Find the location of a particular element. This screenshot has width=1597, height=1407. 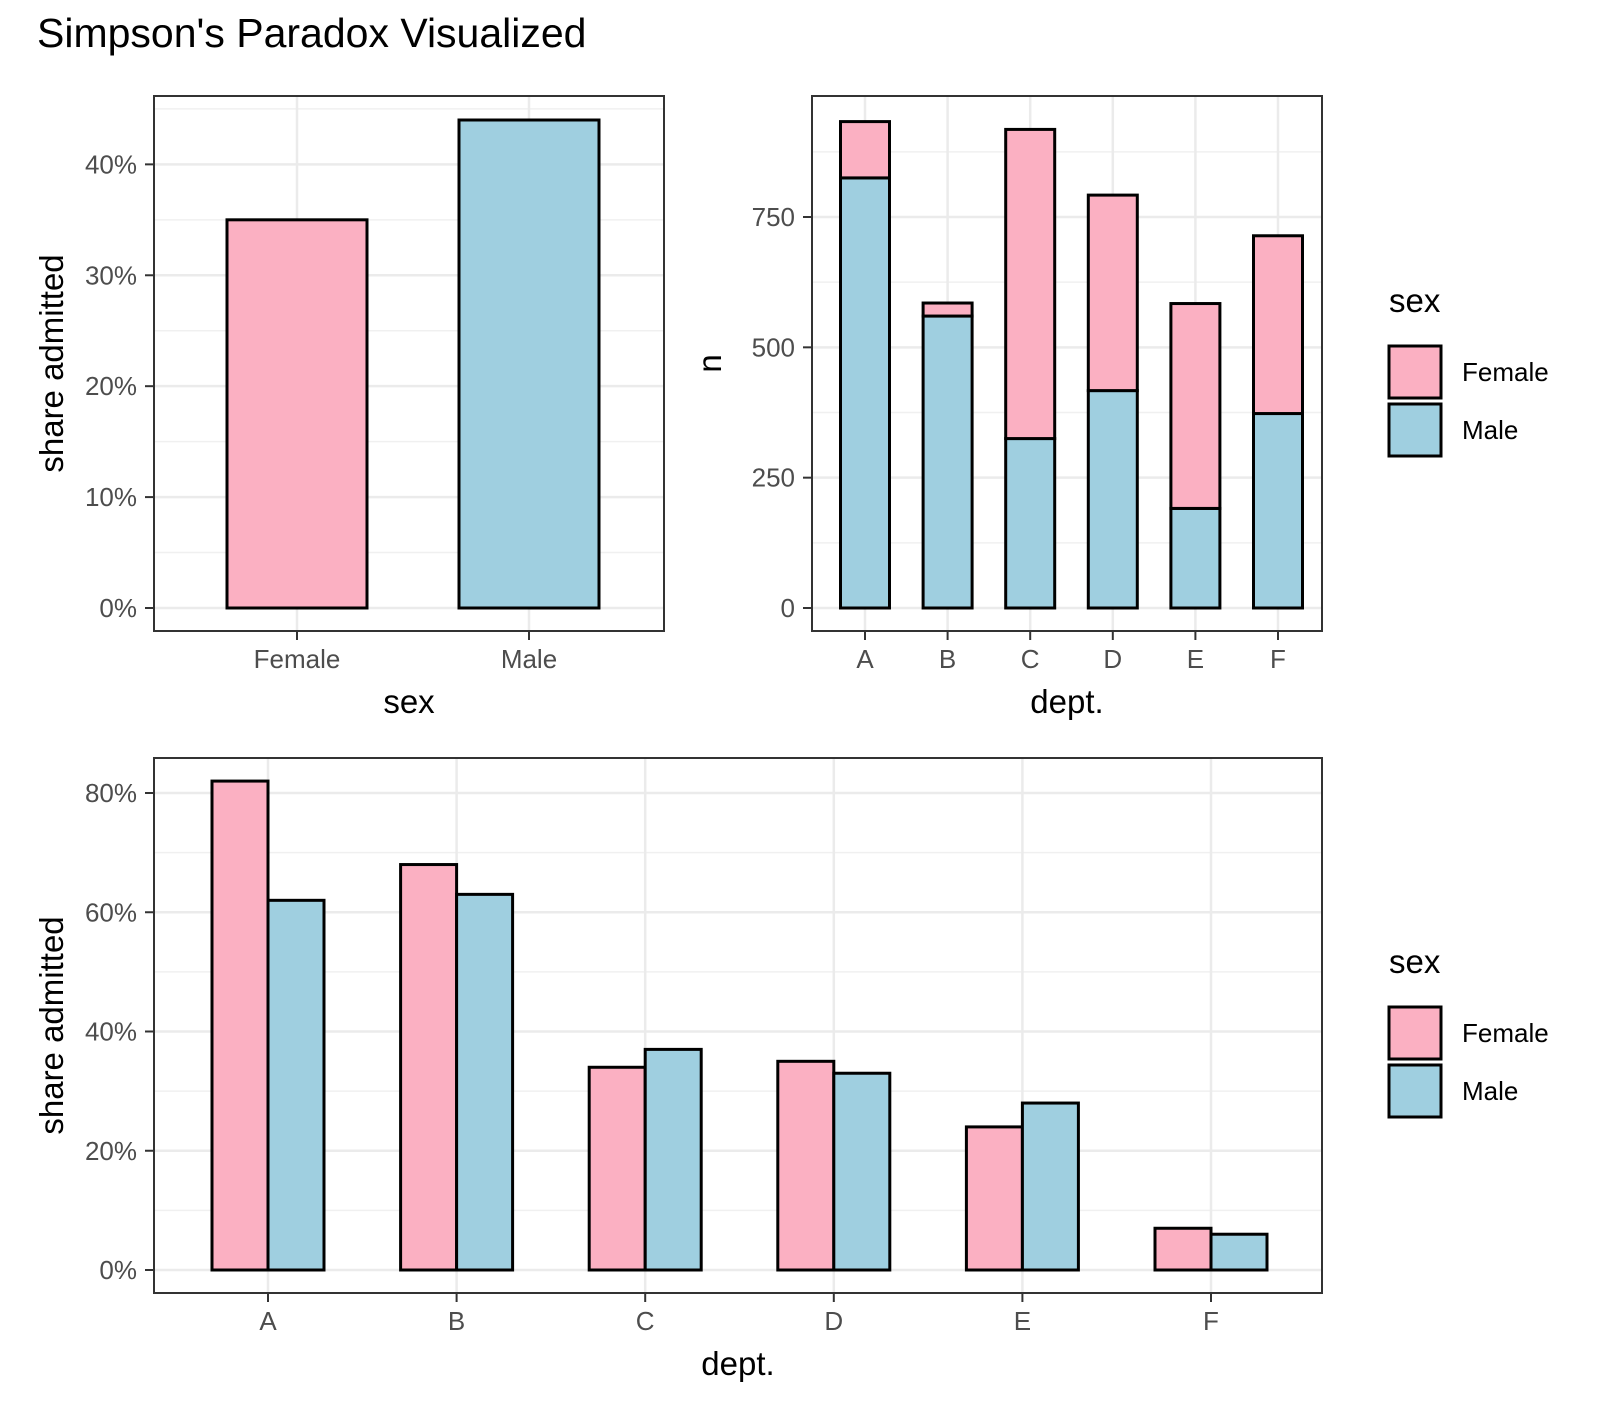

y-tick-label: 60% is located at coordinates (111, 912).